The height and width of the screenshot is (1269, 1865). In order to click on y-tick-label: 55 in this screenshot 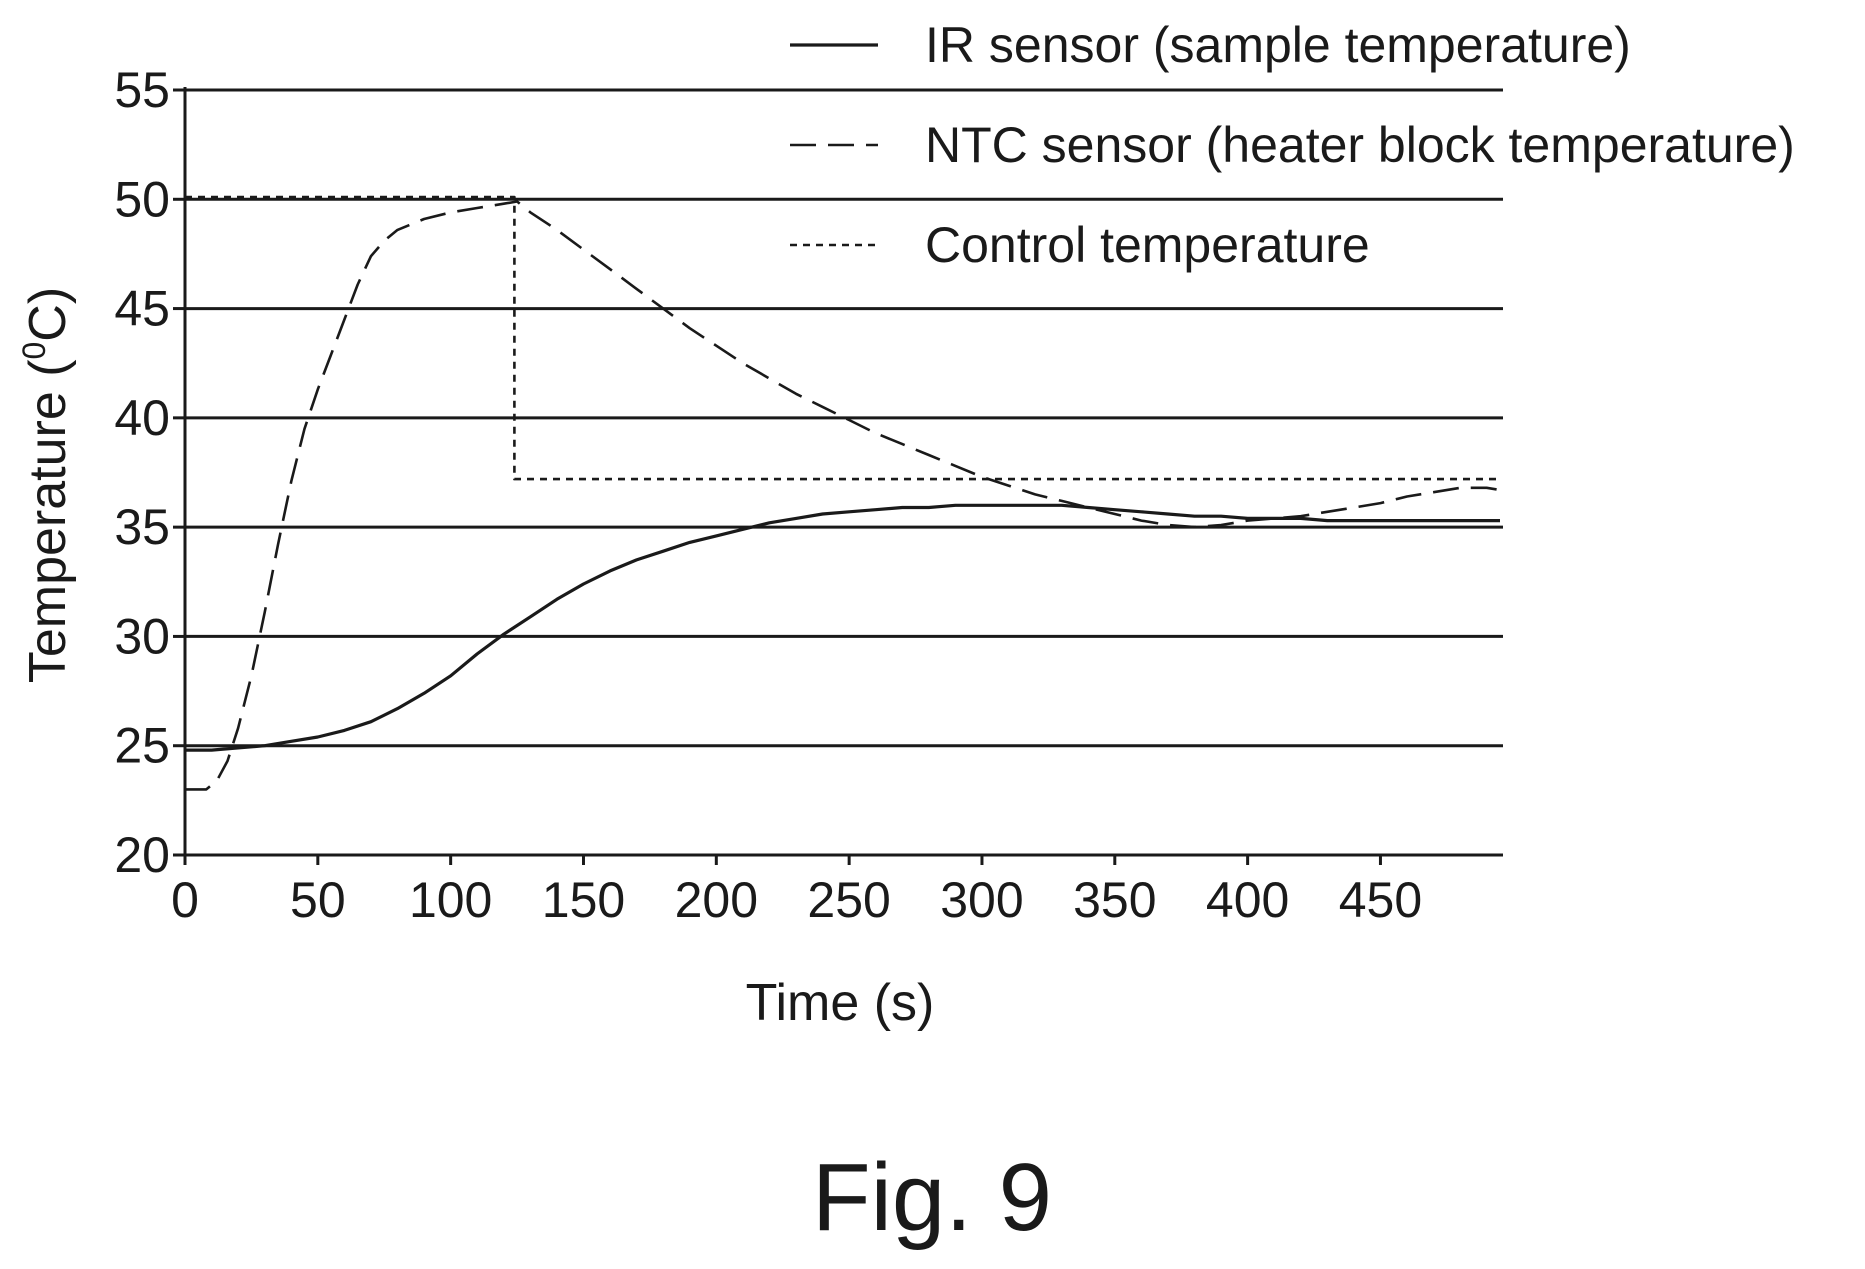, I will do `click(142, 90)`.